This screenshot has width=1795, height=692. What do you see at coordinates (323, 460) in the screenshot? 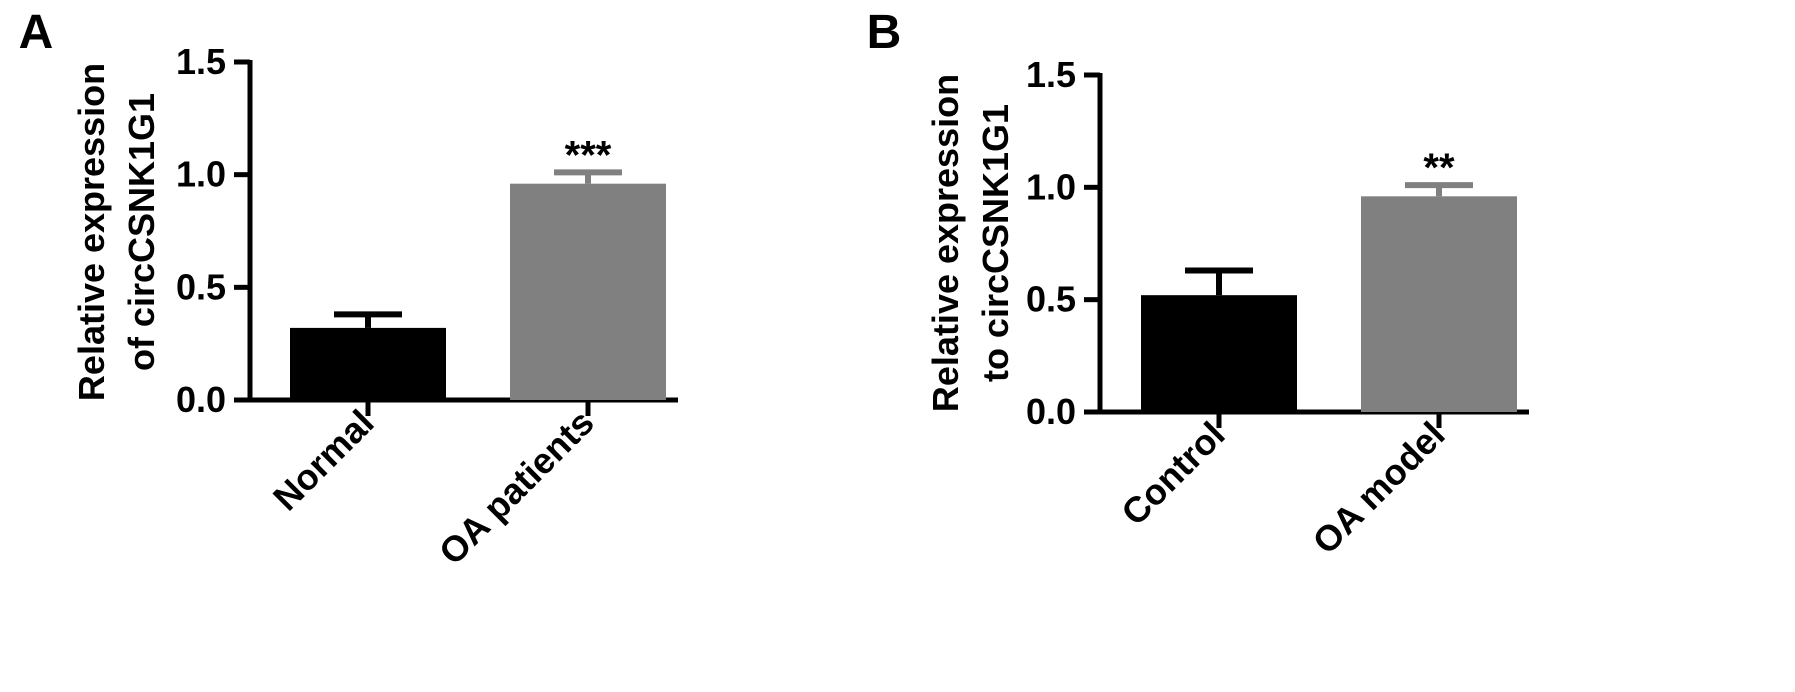
I see `x-category-label: Normal` at bounding box center [323, 460].